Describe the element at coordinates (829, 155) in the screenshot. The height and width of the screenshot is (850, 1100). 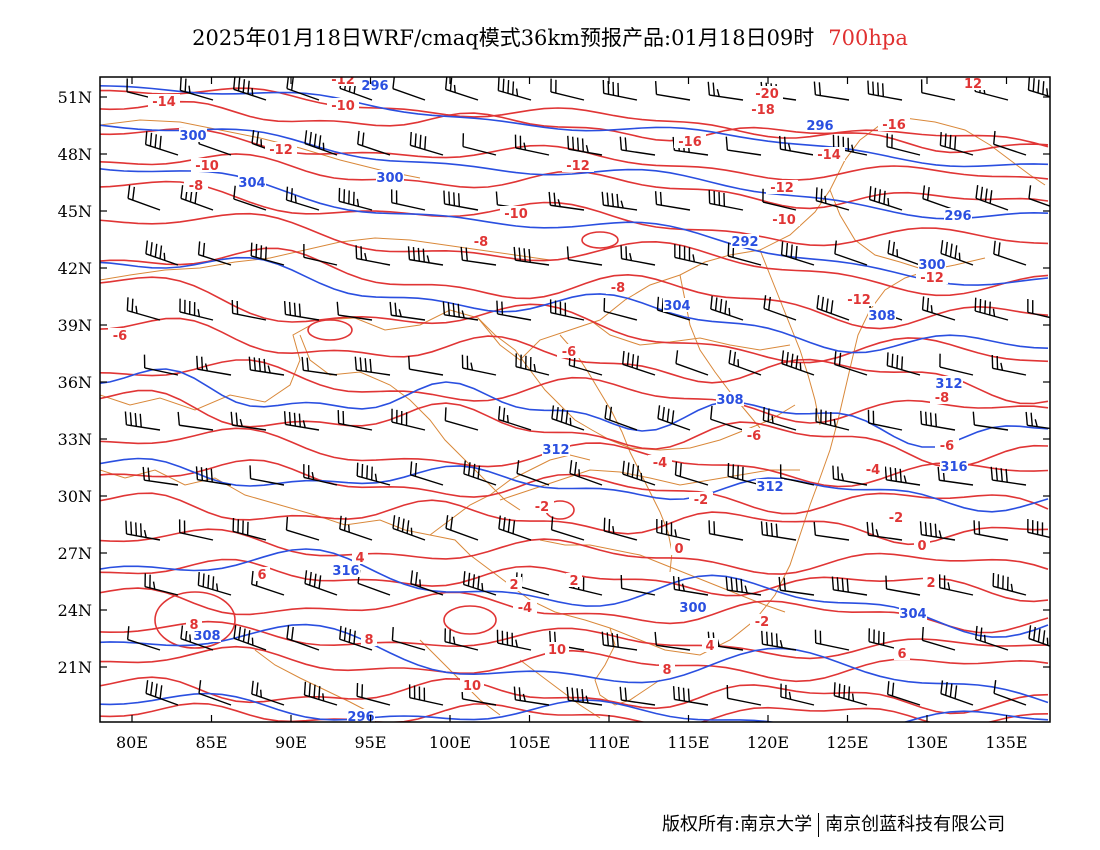
I see `temperature-contour-label: -14` at that location.